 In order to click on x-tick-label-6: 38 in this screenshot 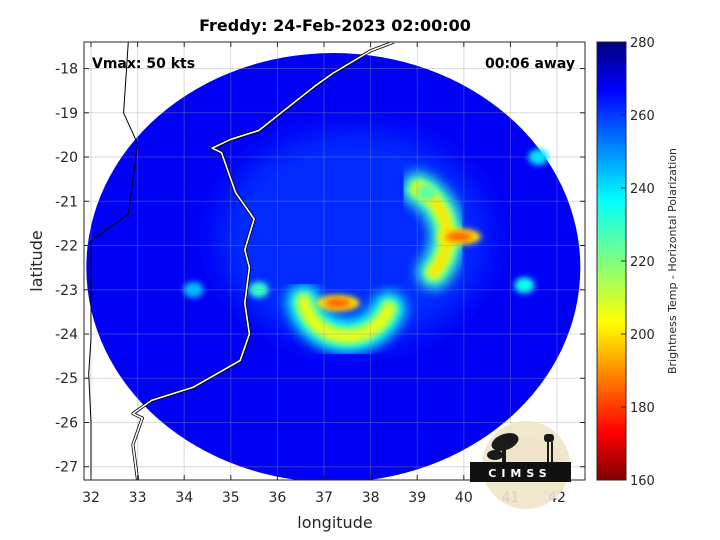, I will do `click(371, 498)`.